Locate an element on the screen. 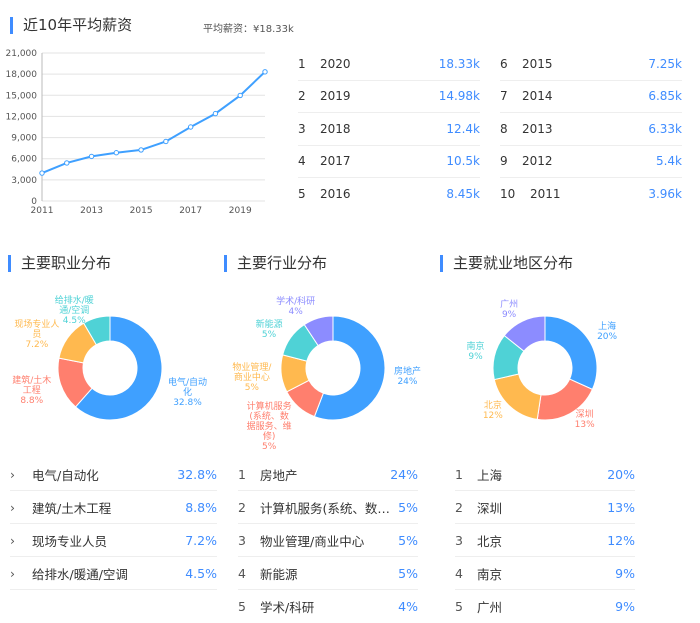 The image size is (700, 623). y-tick-label: 15,000 is located at coordinates (22, 96).